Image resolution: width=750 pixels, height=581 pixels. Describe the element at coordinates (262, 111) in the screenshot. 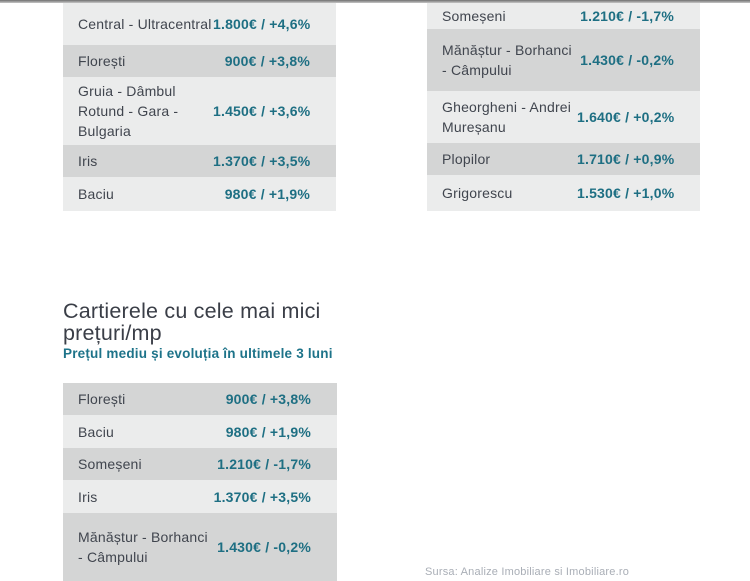

I see `price-evolution-value: 1.450€ / +3,6%` at that location.